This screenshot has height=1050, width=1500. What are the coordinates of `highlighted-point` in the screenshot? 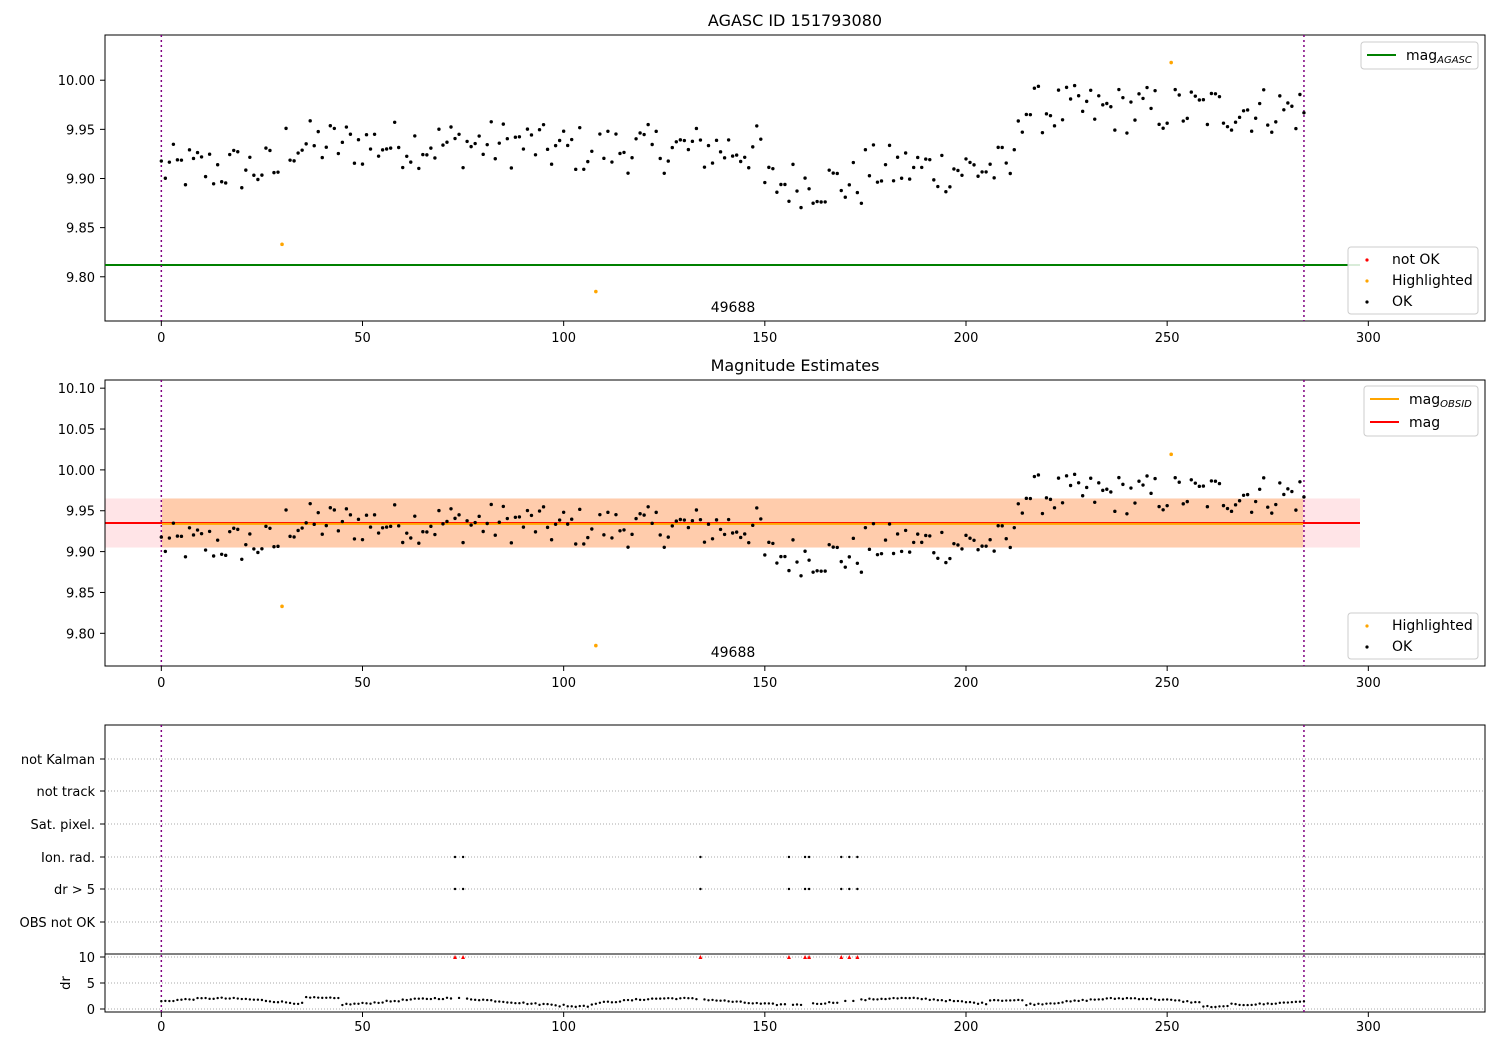 It's located at (1171, 454).